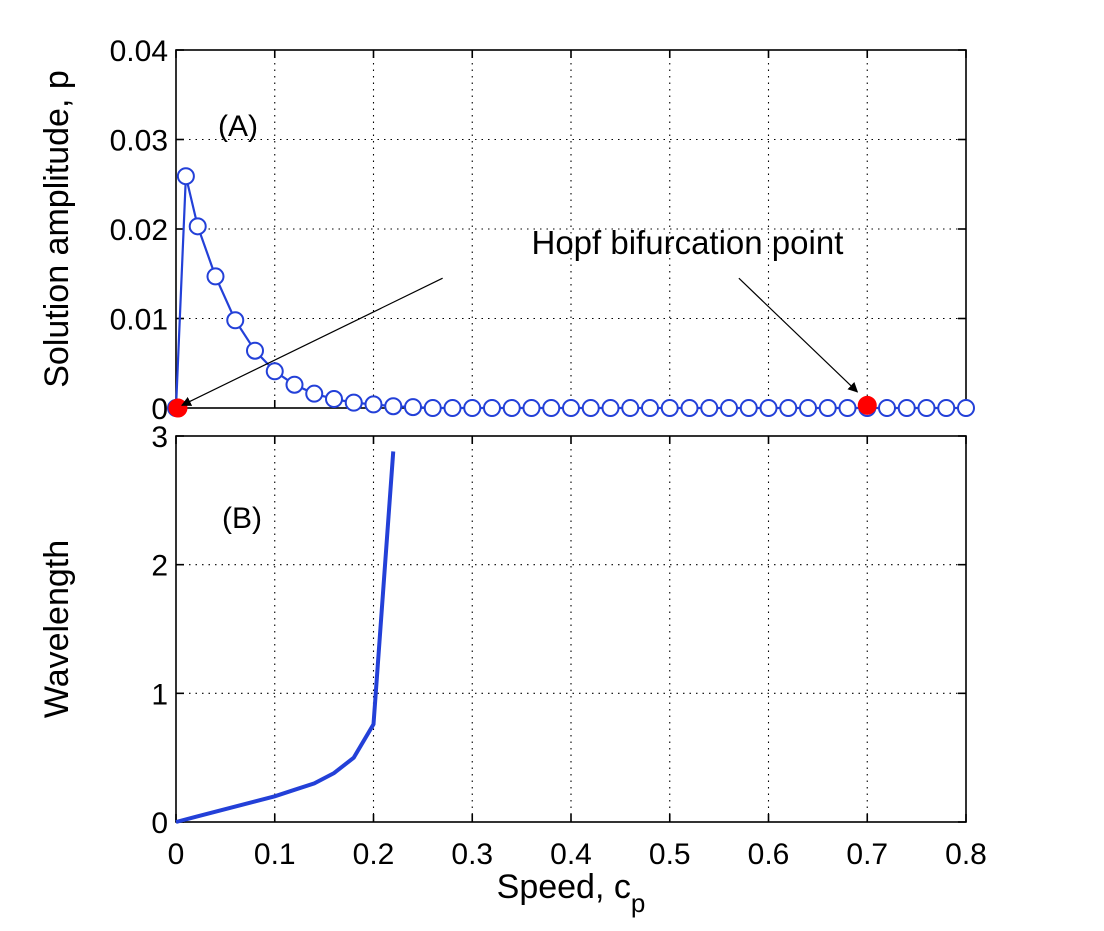 This screenshot has height=931, width=1104. Describe the element at coordinates (57, 629) in the screenshot. I see `b-ylabel: Wavelength` at that location.